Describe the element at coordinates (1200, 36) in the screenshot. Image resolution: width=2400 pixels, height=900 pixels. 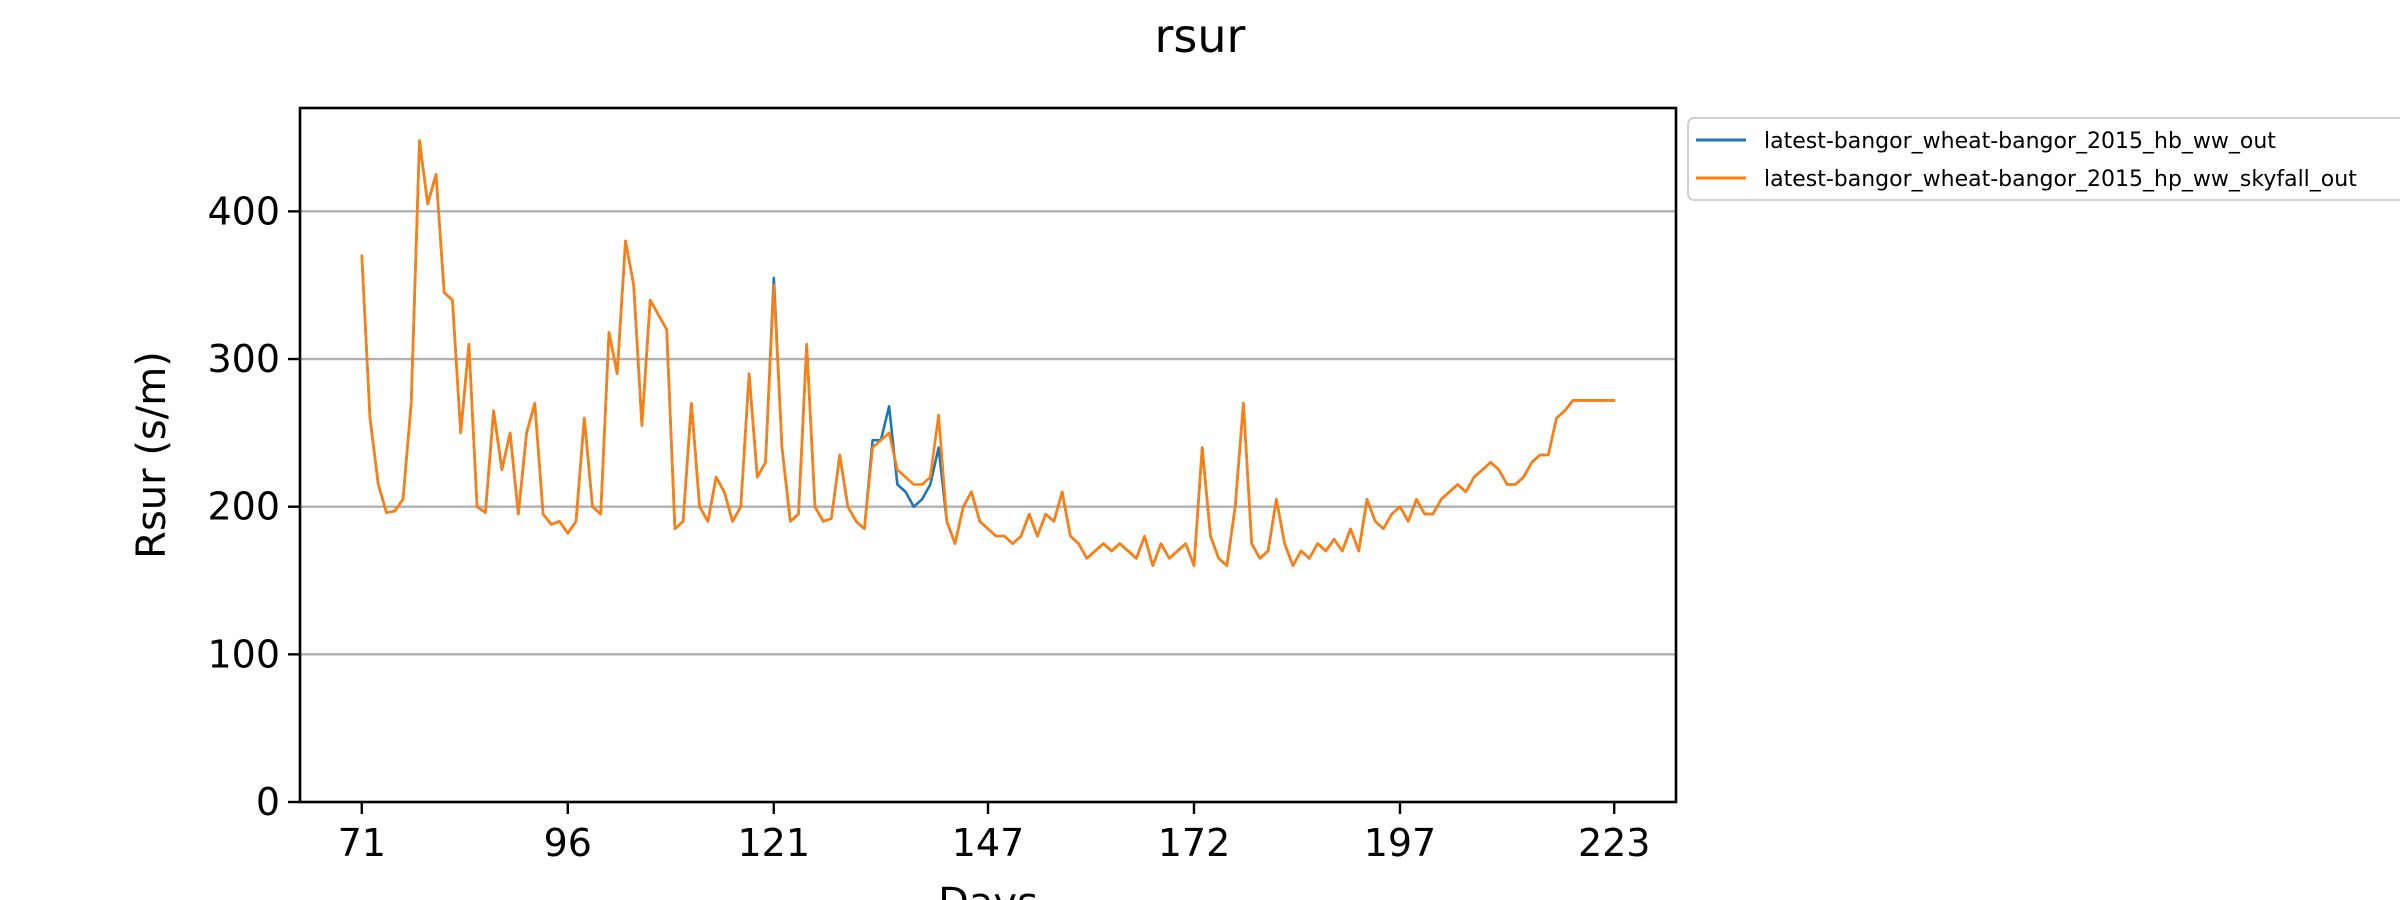
I see `chart-title: rsur` at that location.